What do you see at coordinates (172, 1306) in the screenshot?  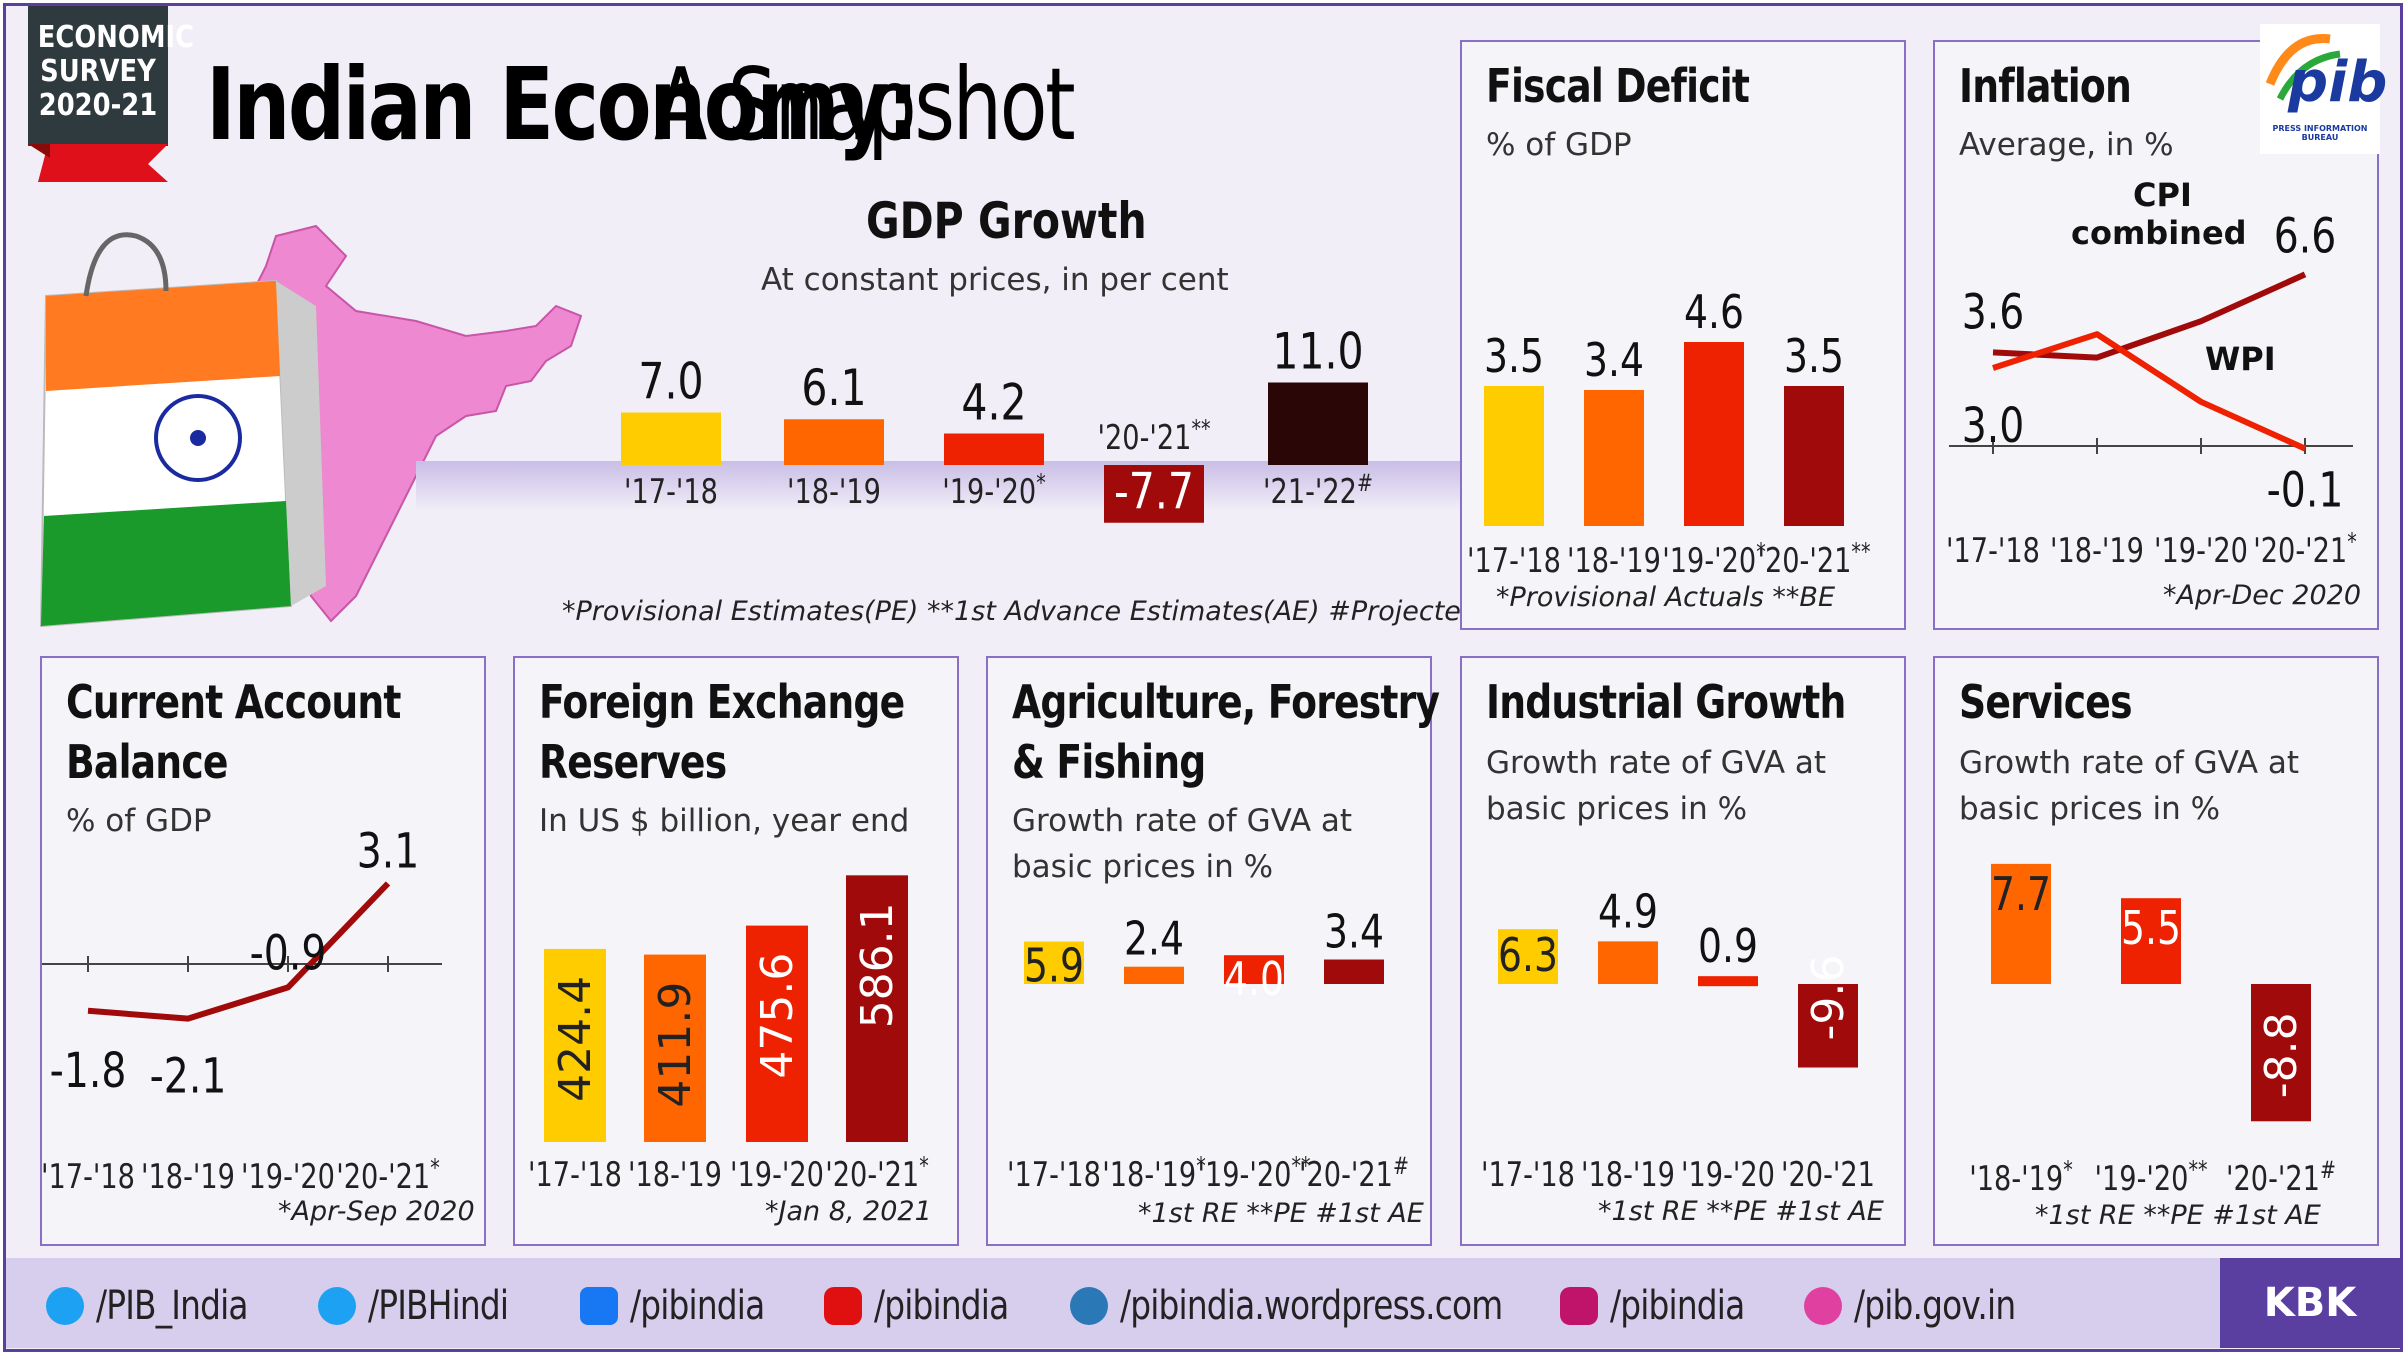 I see `footer-link-text: /PIB_India` at bounding box center [172, 1306].